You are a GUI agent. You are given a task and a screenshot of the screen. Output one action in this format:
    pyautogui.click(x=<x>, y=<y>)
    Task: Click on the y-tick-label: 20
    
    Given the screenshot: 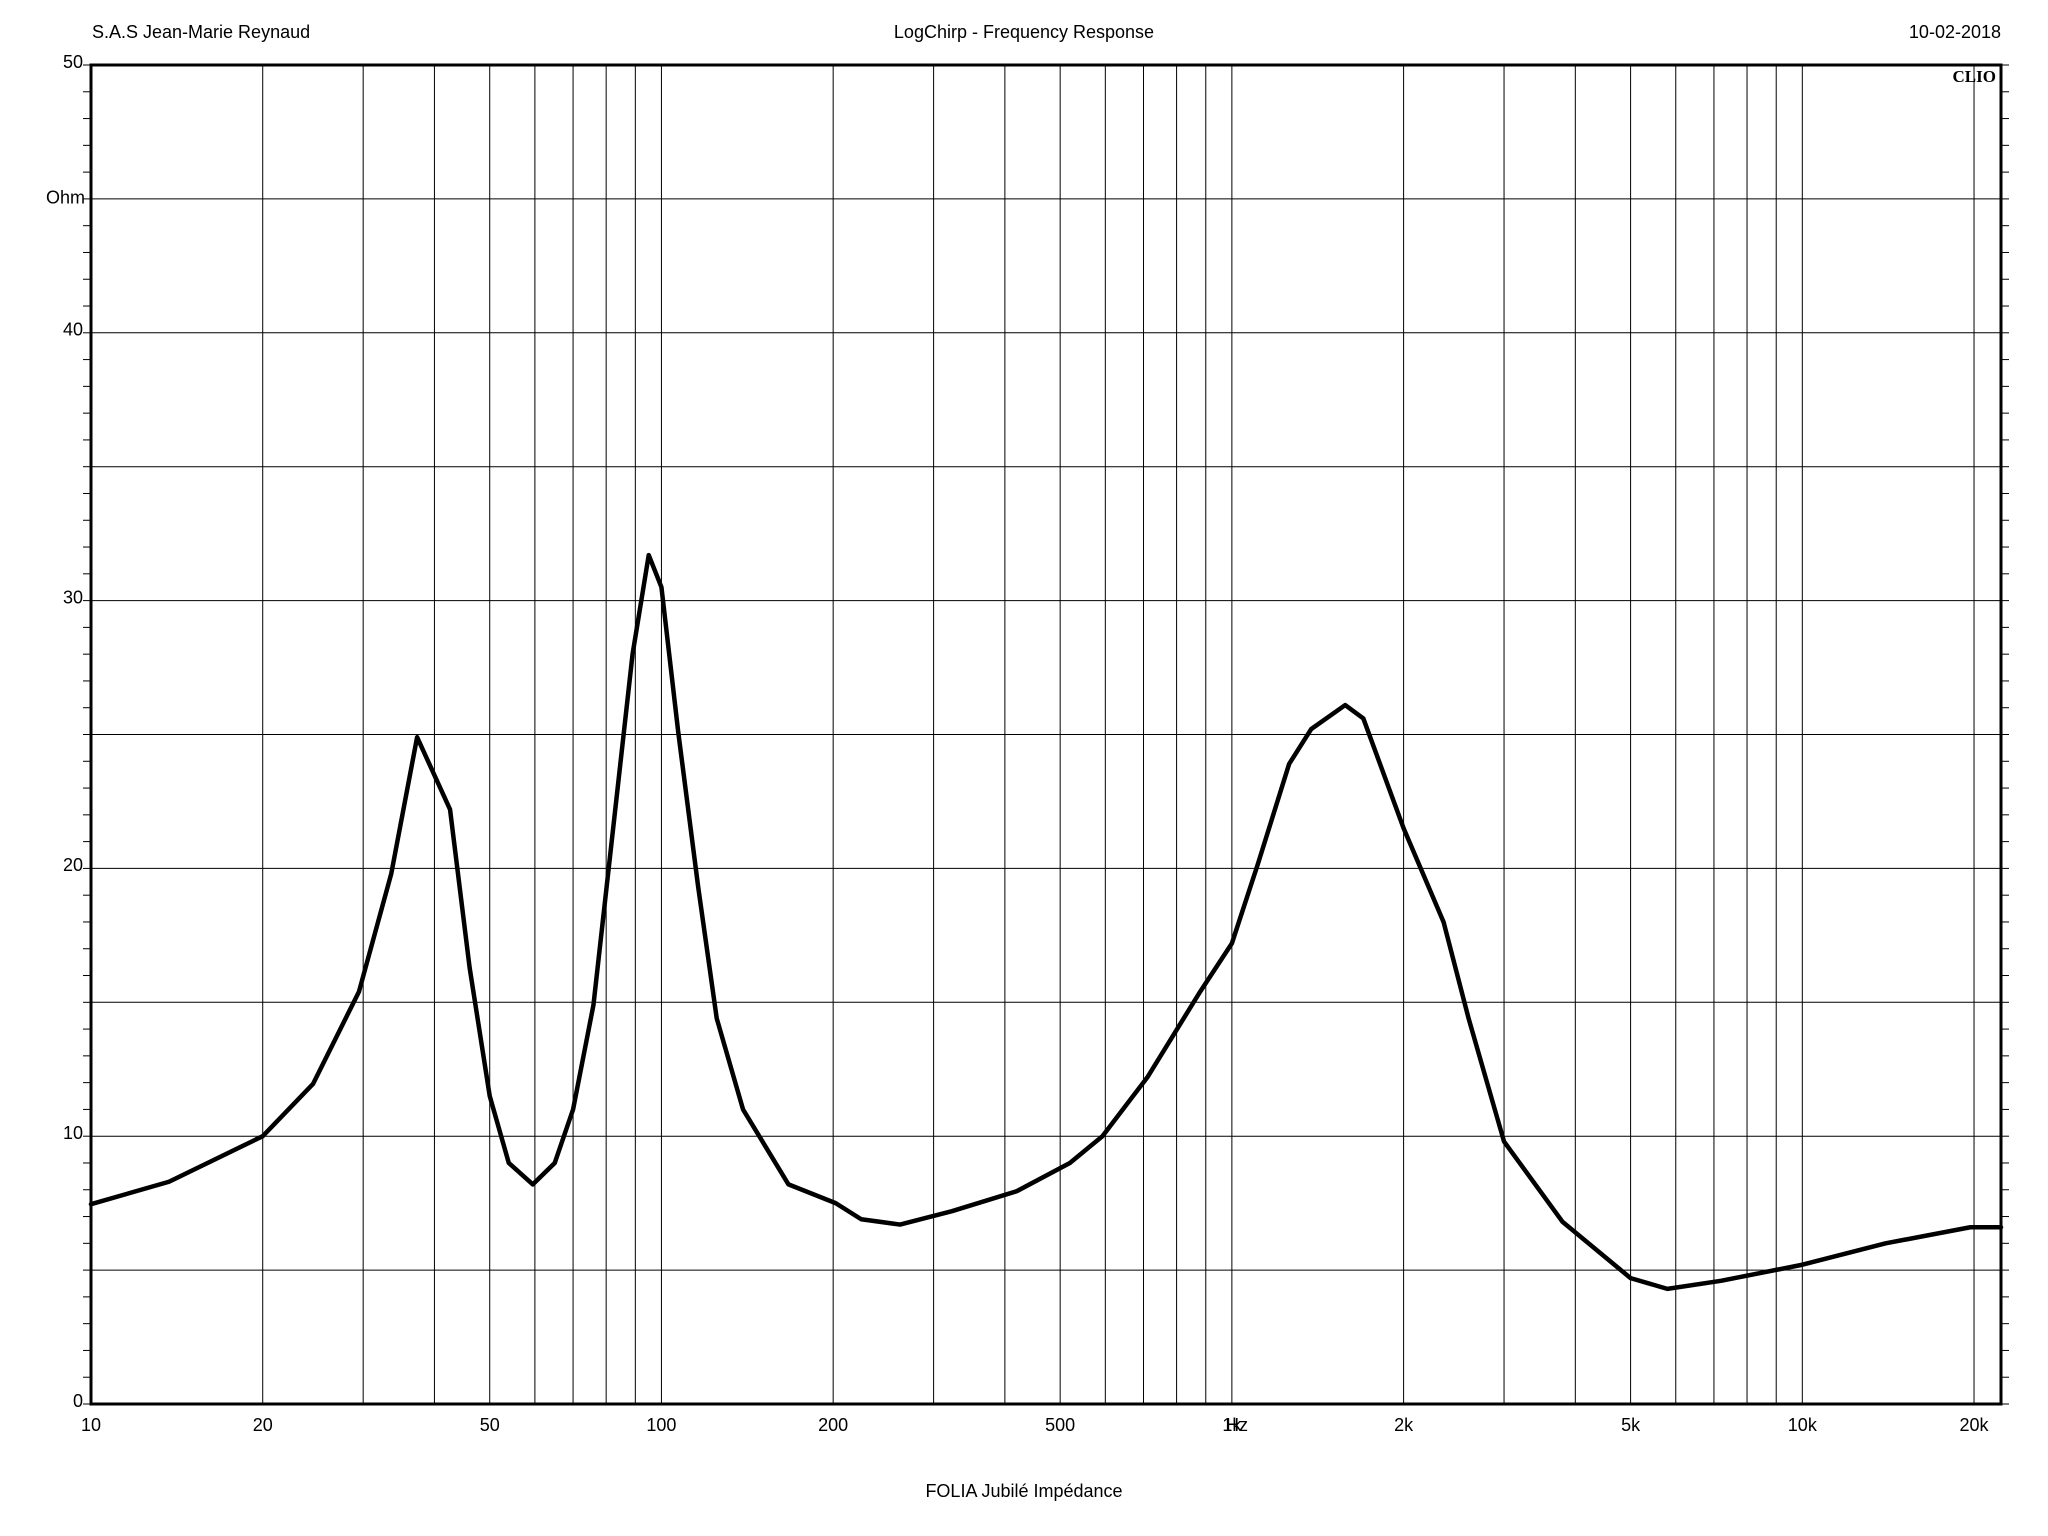 What is the action you would take?
    pyautogui.click(x=73, y=865)
    